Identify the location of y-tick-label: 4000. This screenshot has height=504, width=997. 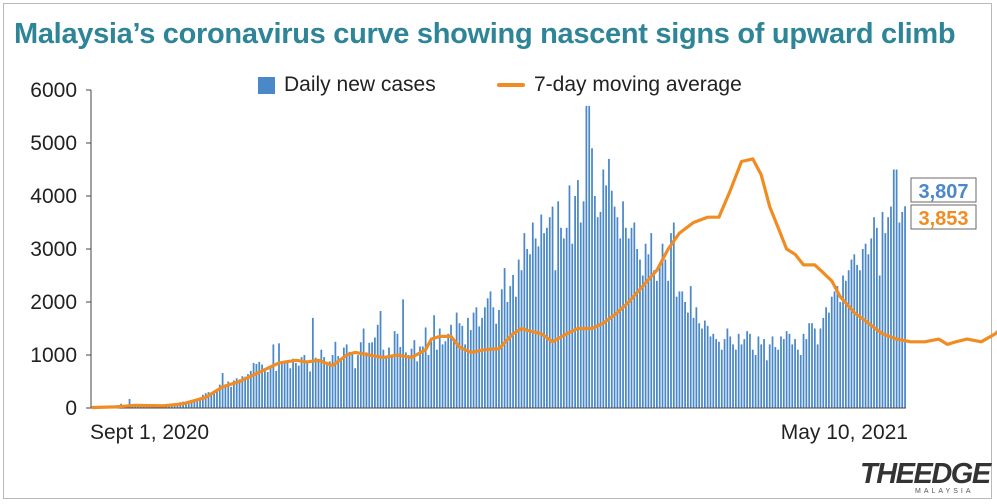
(53, 196).